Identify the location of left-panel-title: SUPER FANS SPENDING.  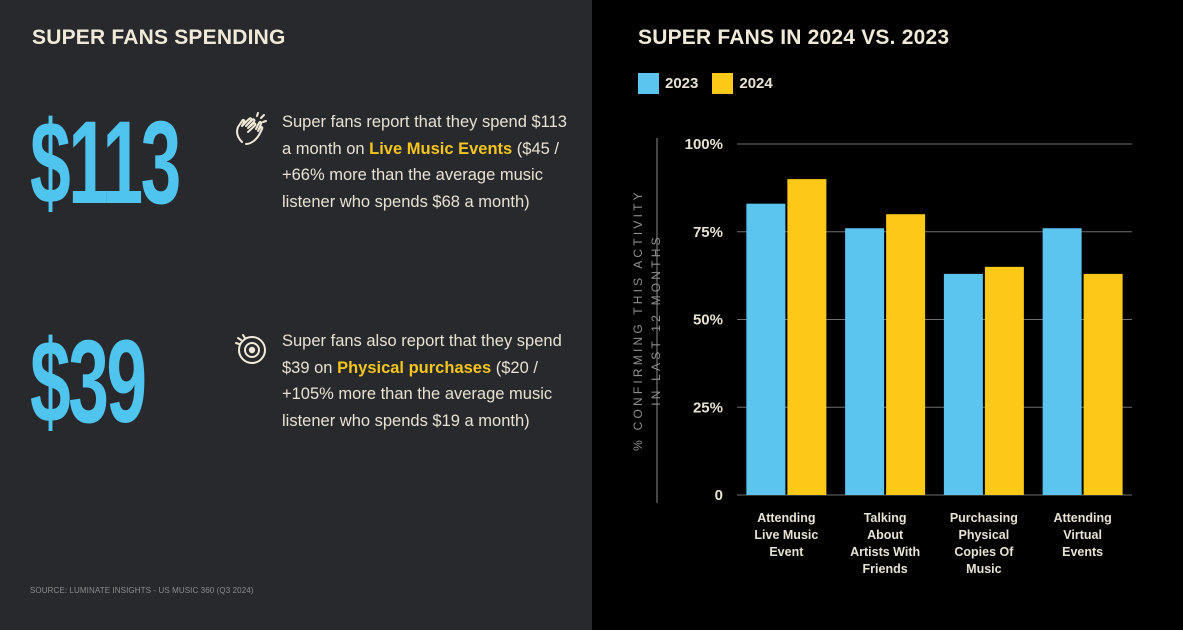
(159, 37).